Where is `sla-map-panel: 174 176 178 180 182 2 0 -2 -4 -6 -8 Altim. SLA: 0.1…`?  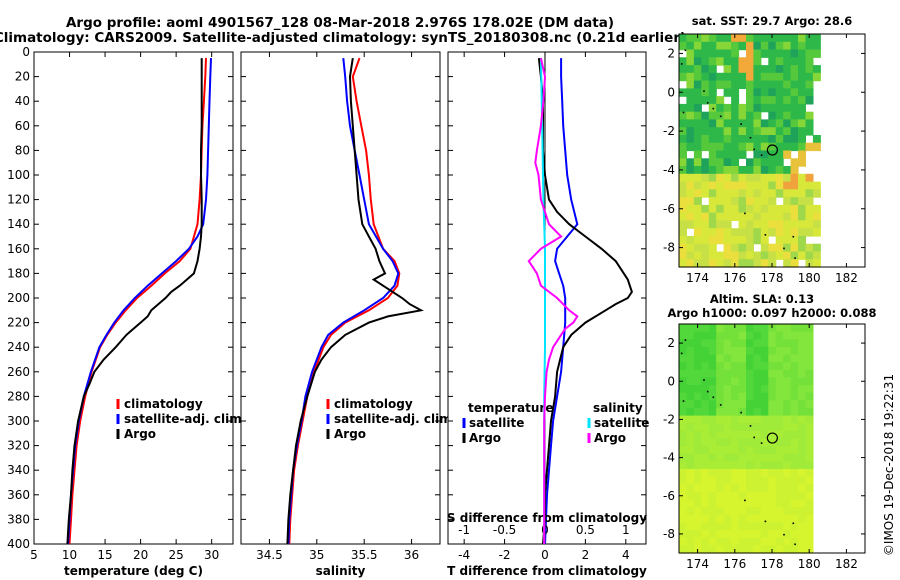
sla-map-panel: 174 176 178 180 182 2 0 -2 -4 -6 -8 Altim. SLA: 0.1… is located at coordinates (770, 431).